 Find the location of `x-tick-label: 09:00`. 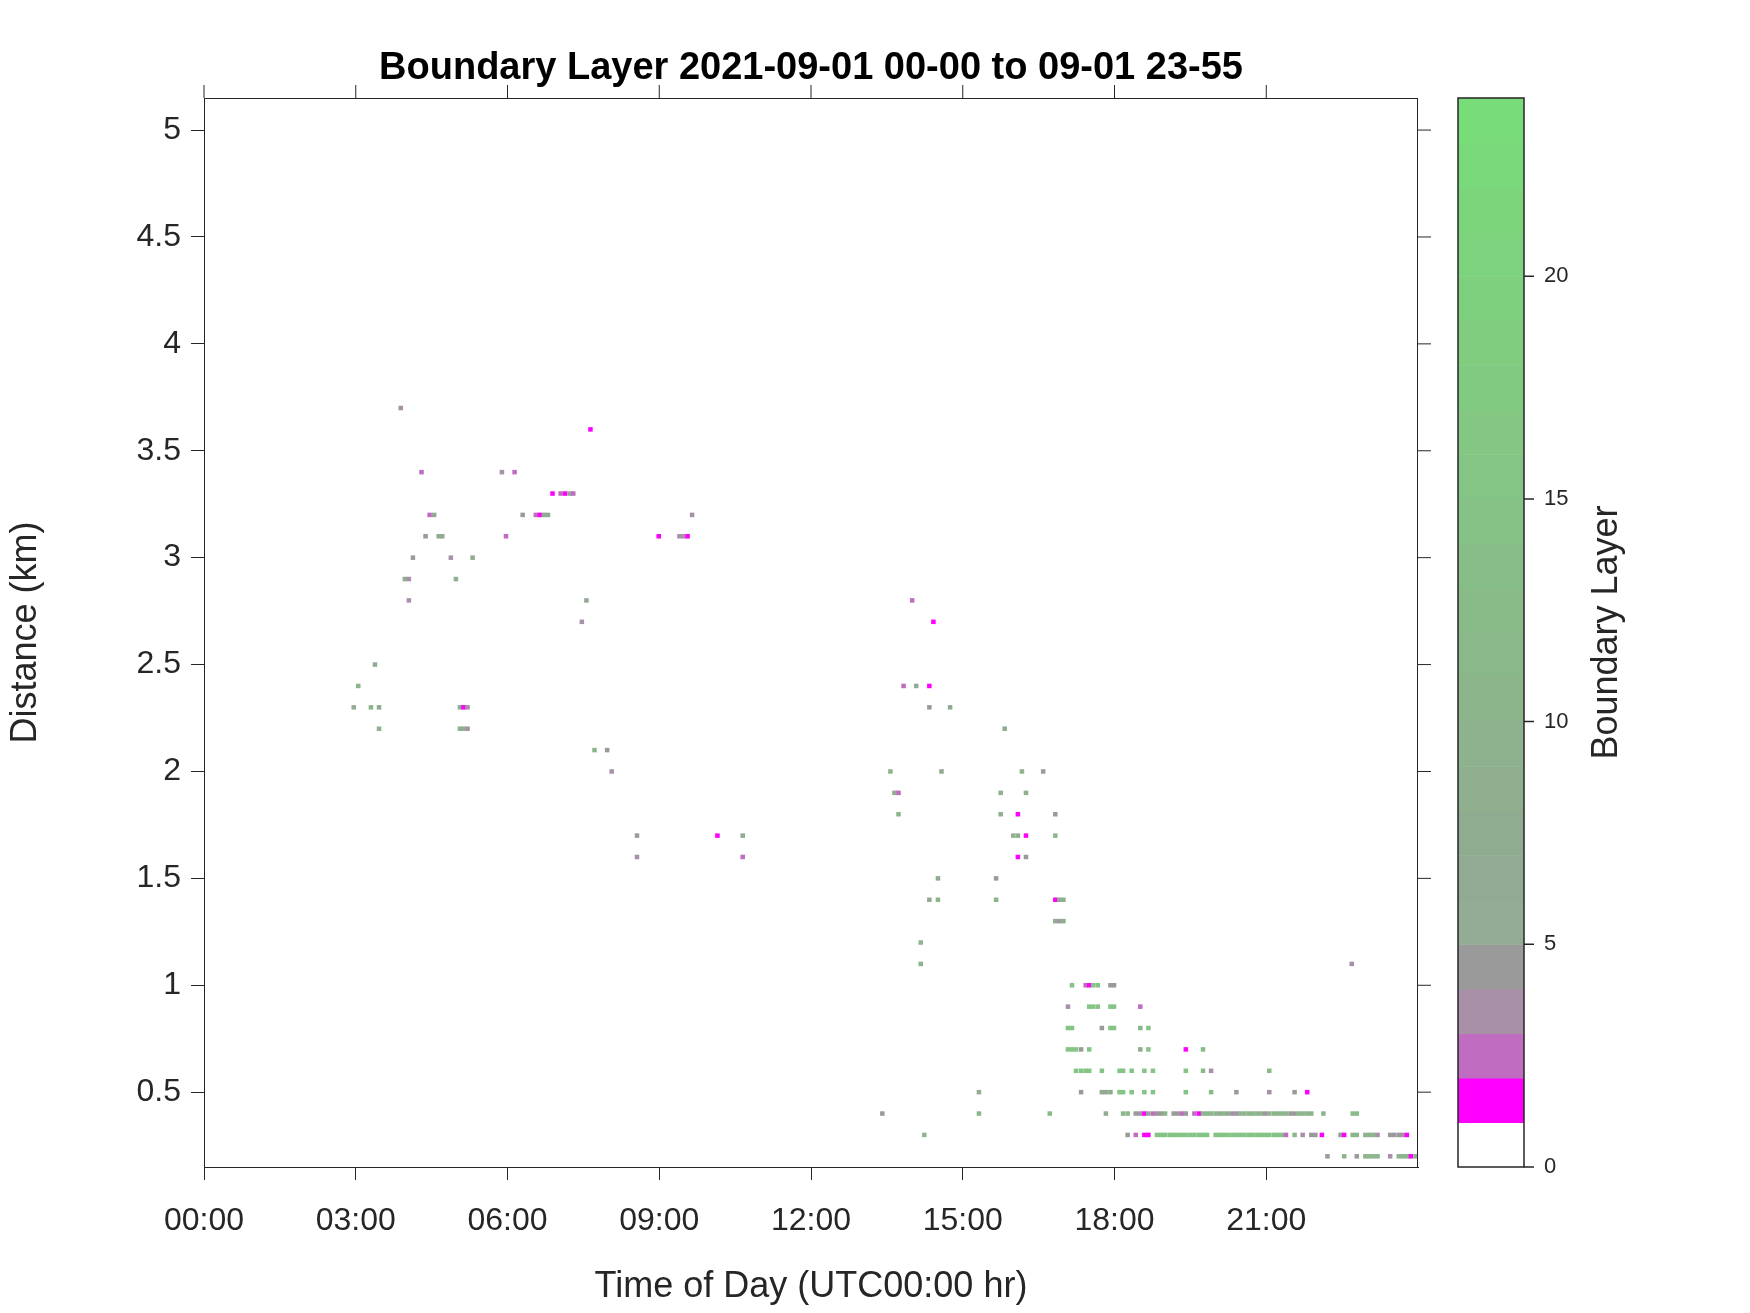

x-tick-label: 09:00 is located at coordinates (659, 1219).